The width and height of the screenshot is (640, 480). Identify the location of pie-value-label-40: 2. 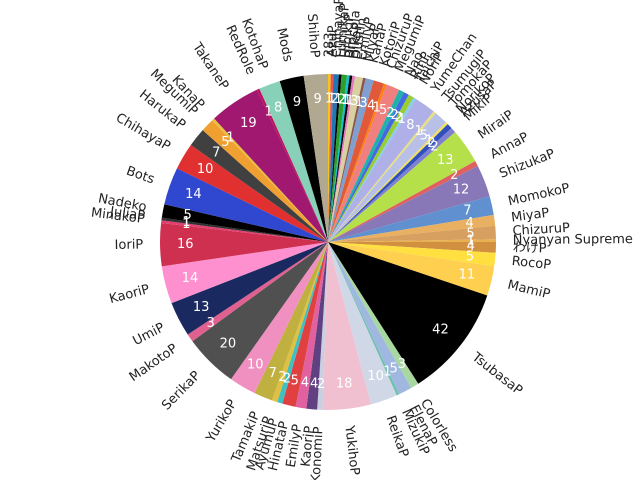
(321, 384).